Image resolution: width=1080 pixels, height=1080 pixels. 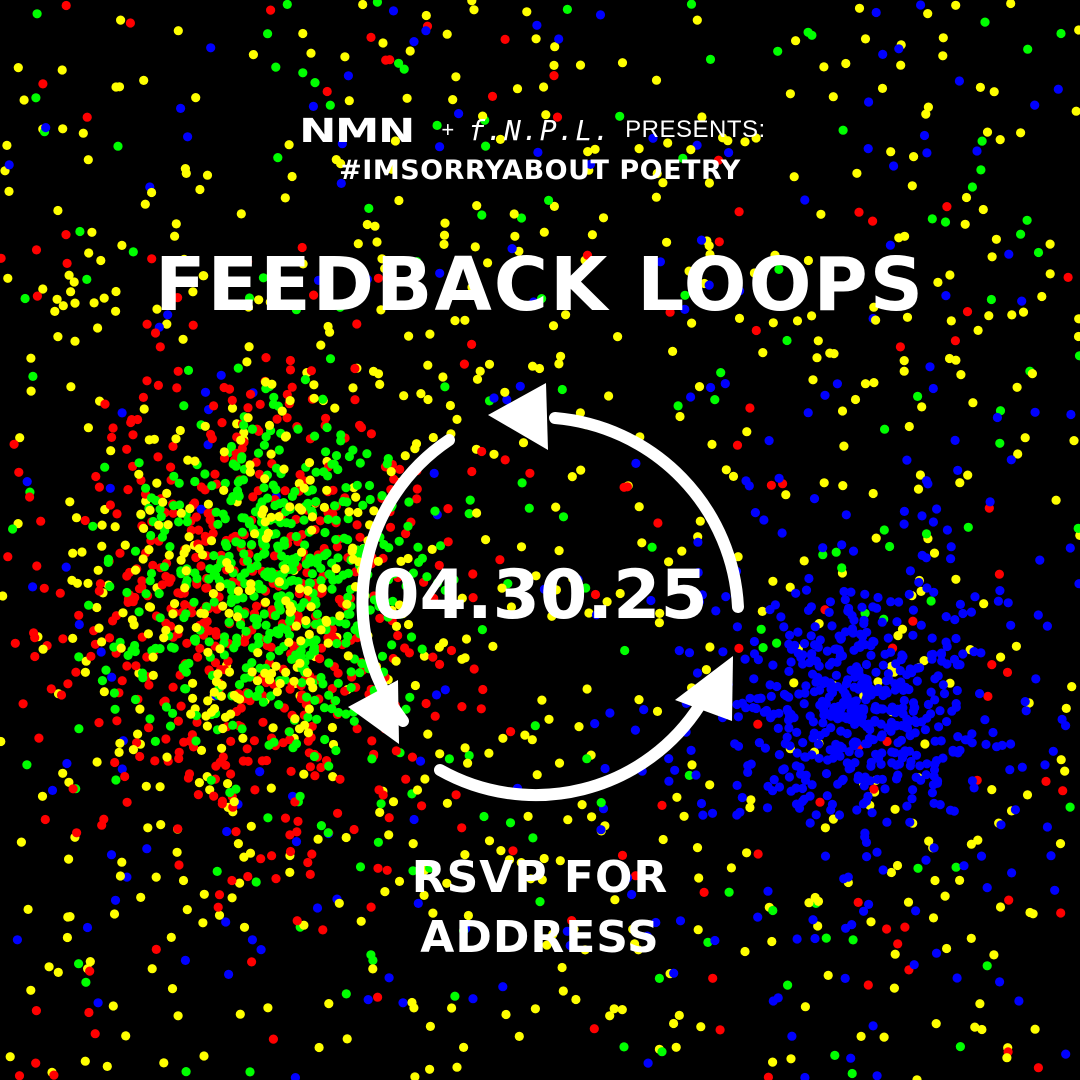 I want to click on arrowhead-top, so click(x=518, y=416).